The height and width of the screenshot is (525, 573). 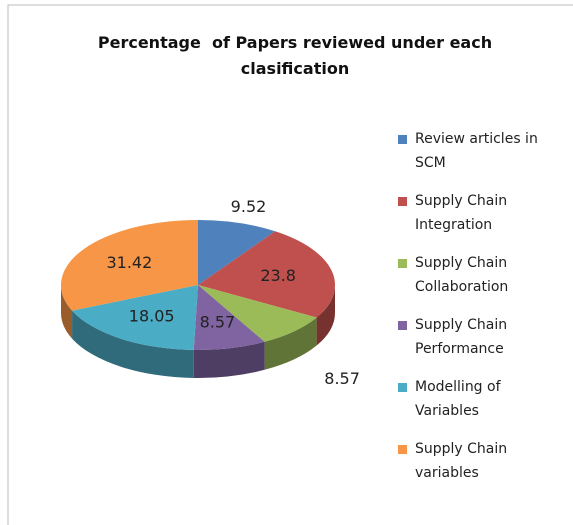 What do you see at coordinates (278, 275) in the screenshot?
I see `value-label: 23.8` at bounding box center [278, 275].